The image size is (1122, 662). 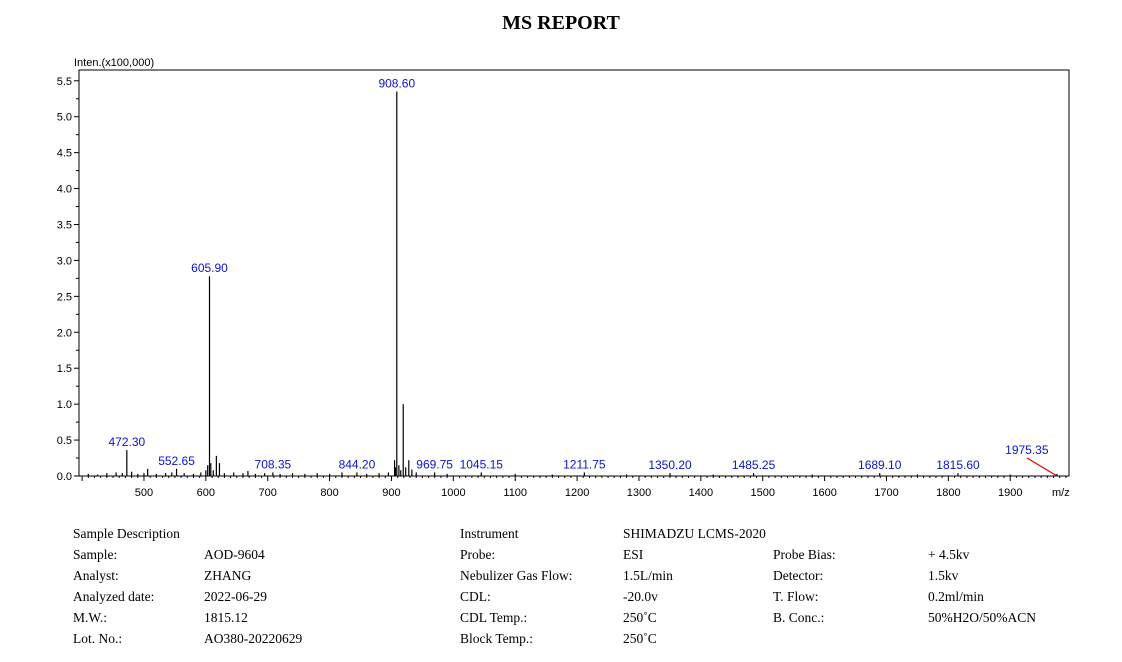 What do you see at coordinates (68, 279) in the screenshot?
I see `y-axis-ticks: 0.0 0.5 1.0 1.5 2.0 2.5 3.0 3.5 4.0 4.5 5.0 5.5` at bounding box center [68, 279].